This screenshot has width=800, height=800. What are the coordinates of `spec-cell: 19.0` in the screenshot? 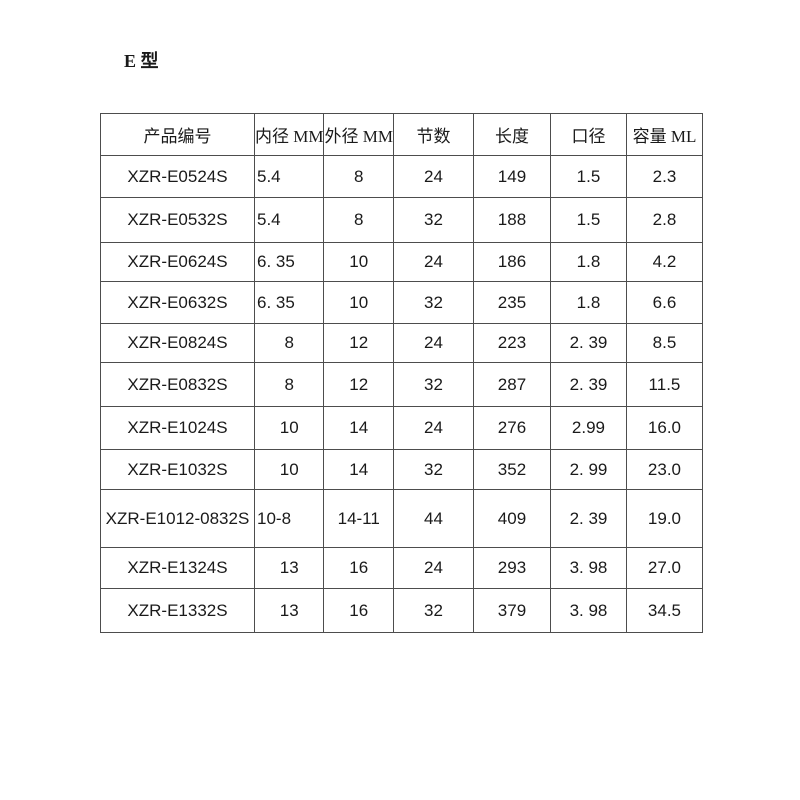 It's located at (664, 518).